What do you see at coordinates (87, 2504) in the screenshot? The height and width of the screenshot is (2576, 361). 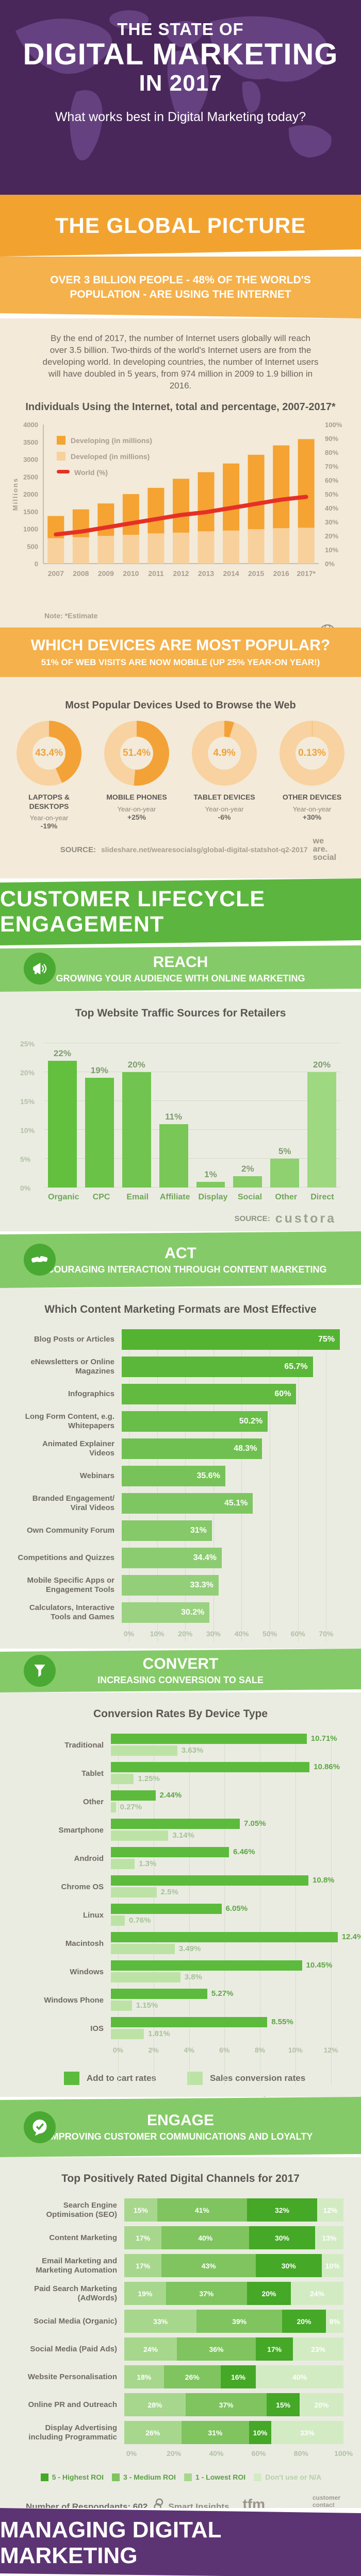 I see `respondents-count: Number of Respondants: 602` at bounding box center [87, 2504].